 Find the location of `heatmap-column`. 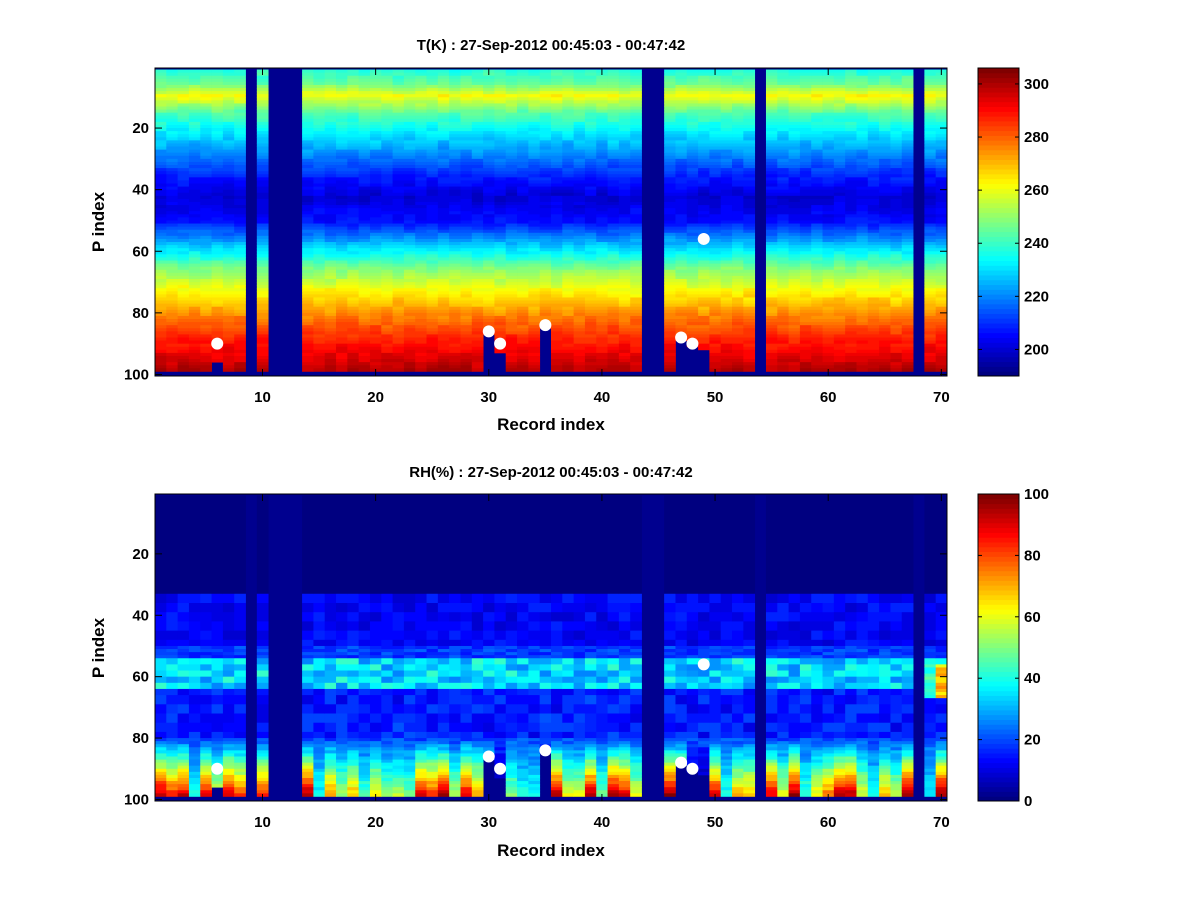

heatmap-column is located at coordinates (828, 220).